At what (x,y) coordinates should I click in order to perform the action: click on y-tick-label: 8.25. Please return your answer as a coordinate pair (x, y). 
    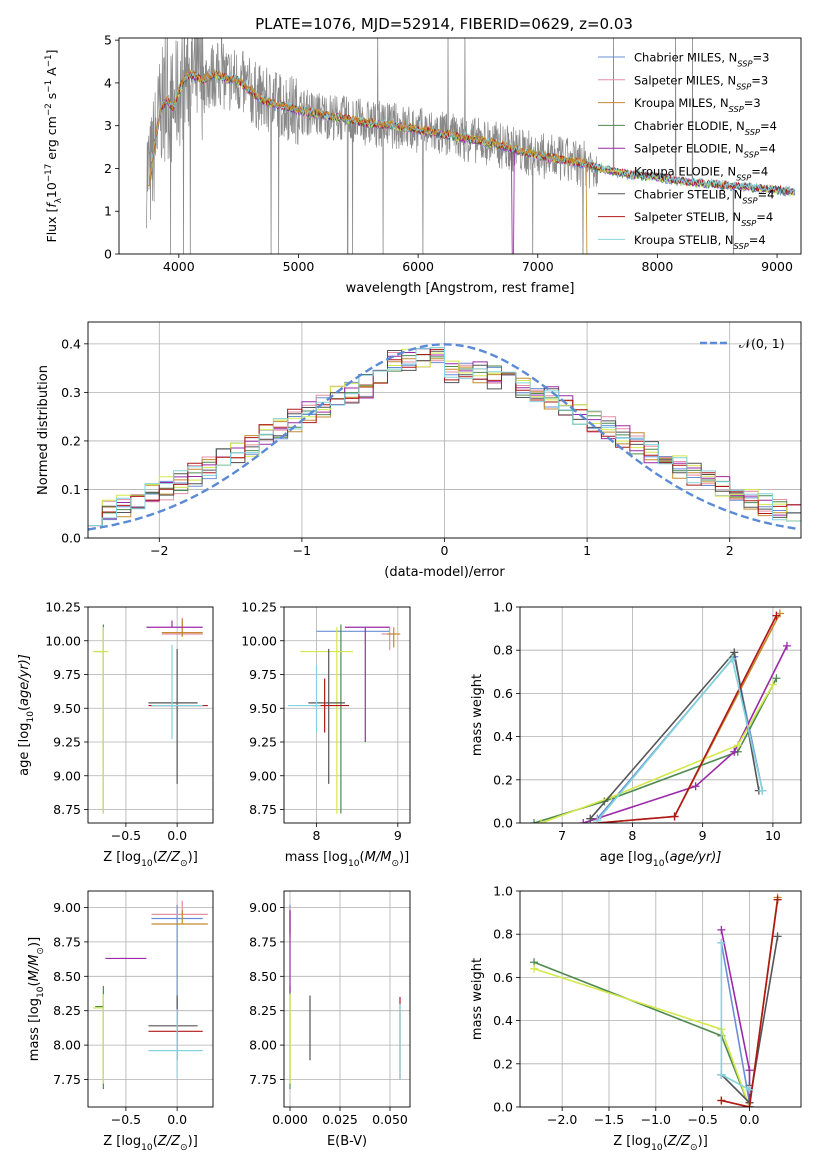
    Looking at the image, I should click on (263, 1010).